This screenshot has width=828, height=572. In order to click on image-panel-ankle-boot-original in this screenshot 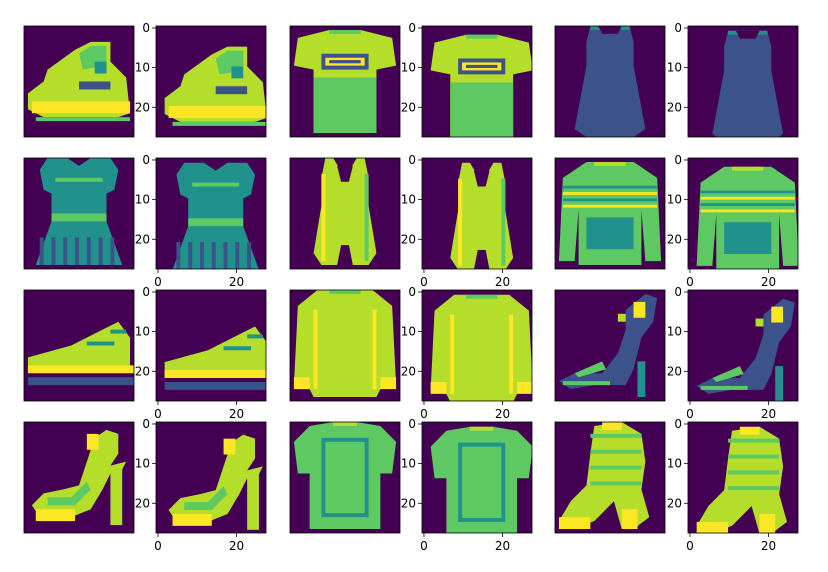, I will do `click(79, 81)`.